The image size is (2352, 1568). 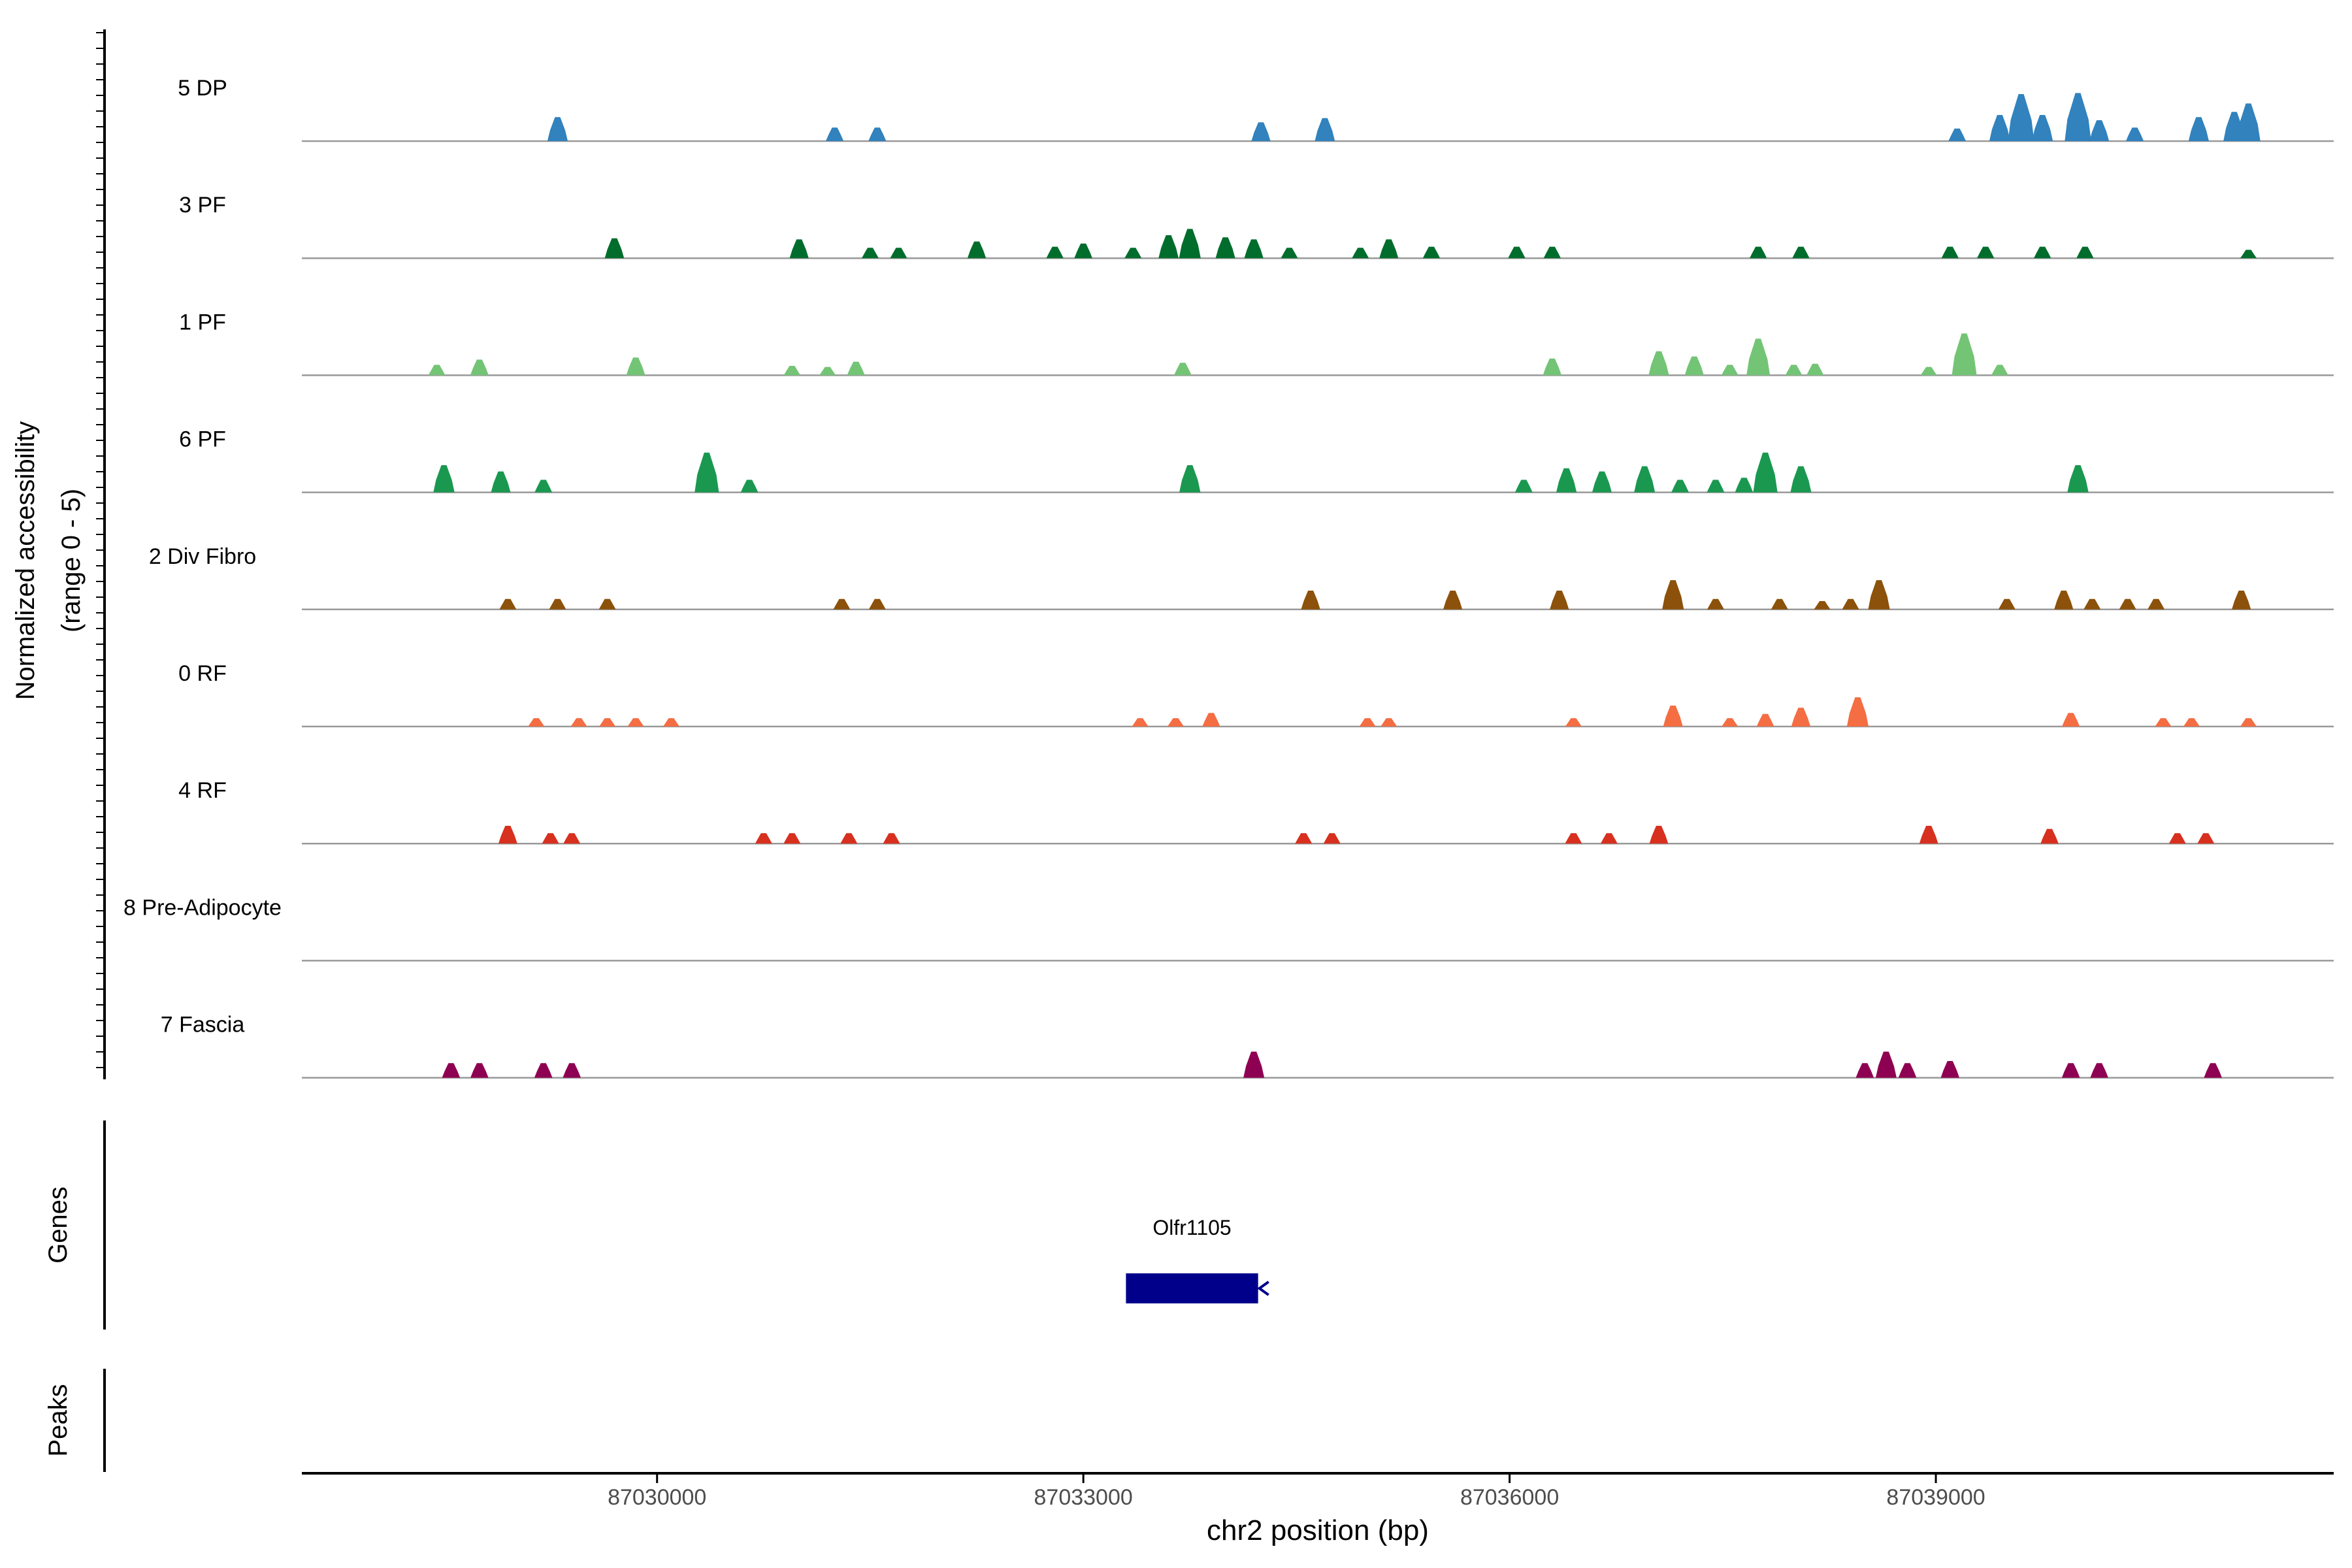 I want to click on gene-name-label: Olfr1105, so click(x=1191, y=1227).